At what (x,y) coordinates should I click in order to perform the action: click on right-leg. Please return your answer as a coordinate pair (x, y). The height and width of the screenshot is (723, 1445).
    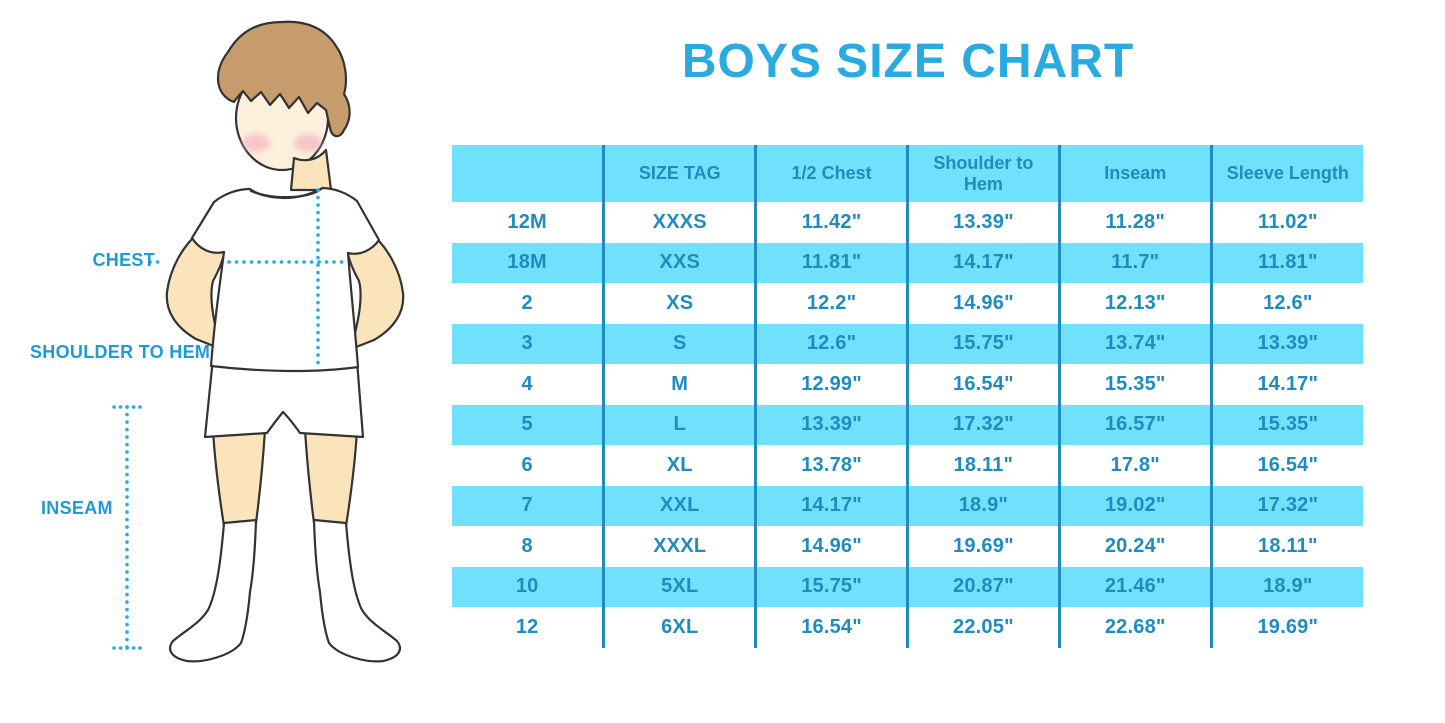
    Looking at the image, I should click on (331, 478).